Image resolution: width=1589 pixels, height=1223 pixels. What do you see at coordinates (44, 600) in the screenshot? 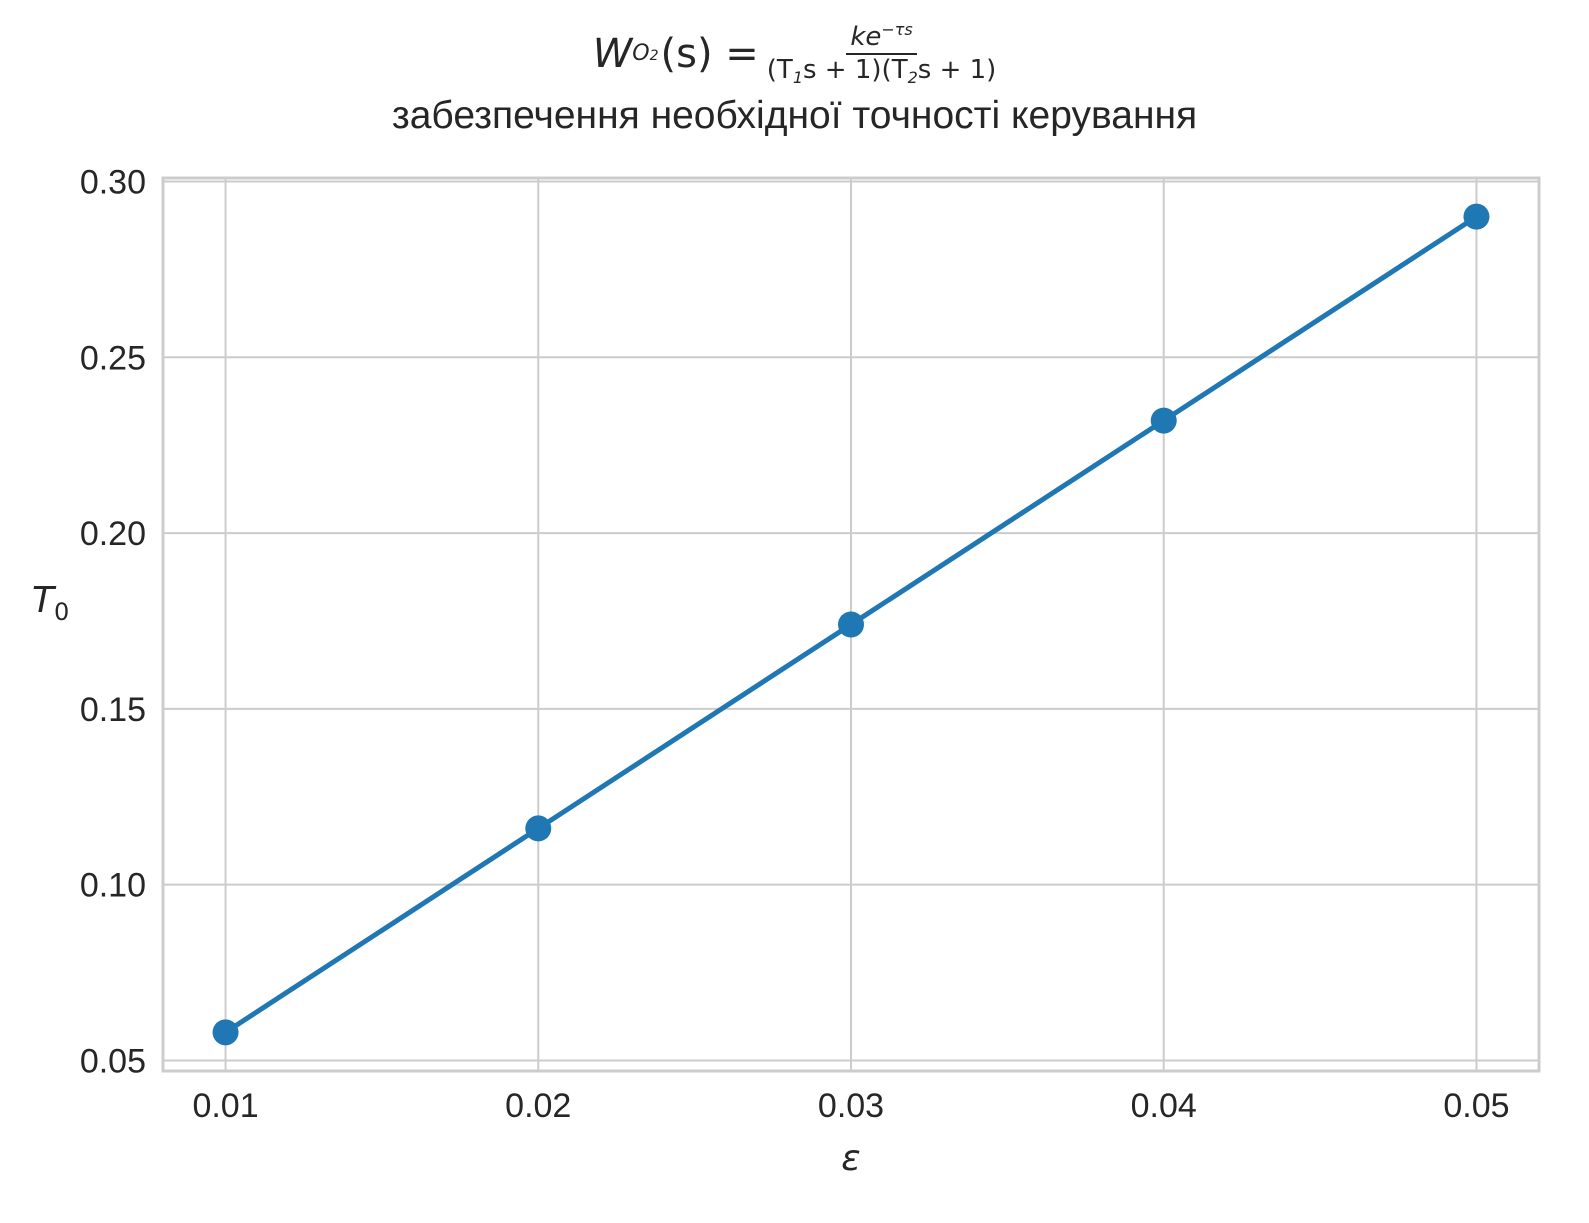
I see `y-axis-label-main: T` at bounding box center [44, 600].